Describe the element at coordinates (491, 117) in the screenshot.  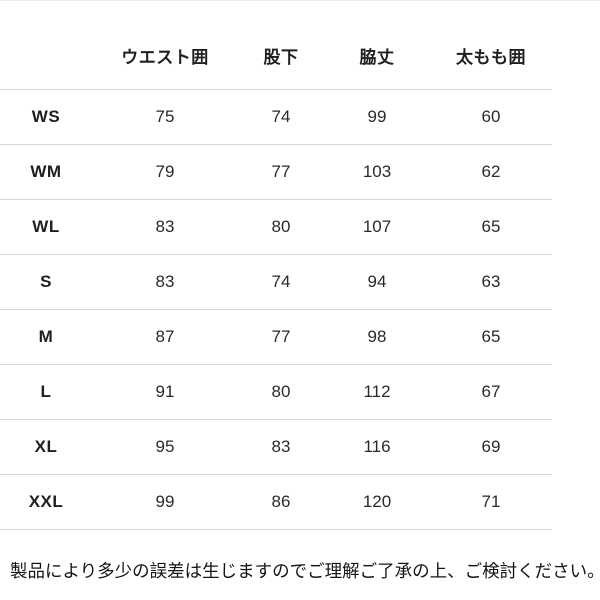
I see `cell-thigh: 60` at that location.